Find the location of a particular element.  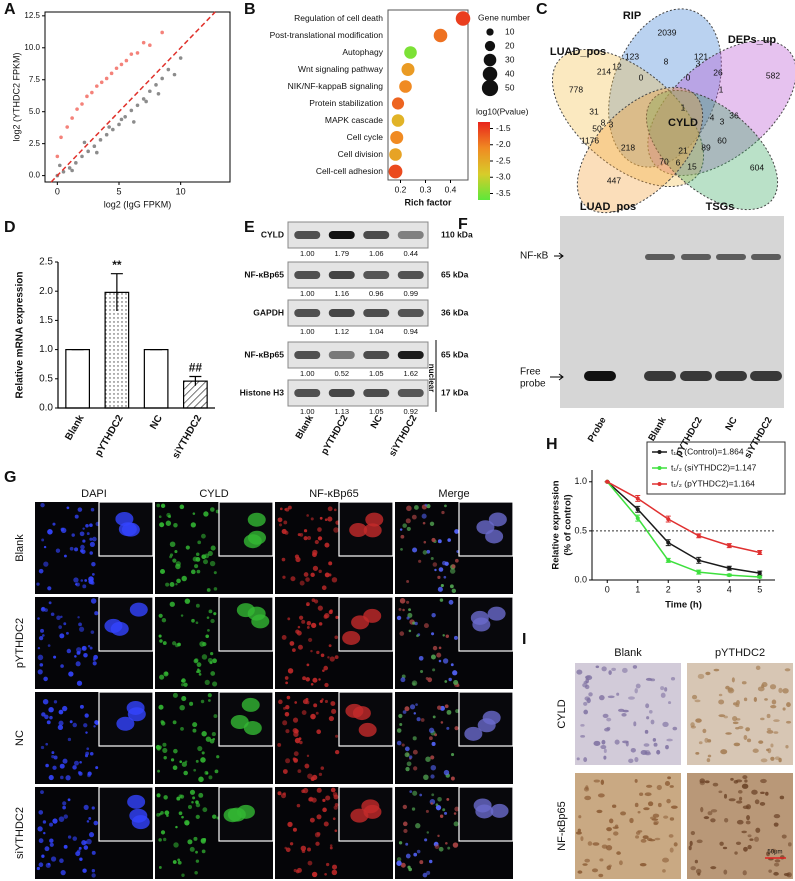

band-label: probe is located at coordinates (533, 384).